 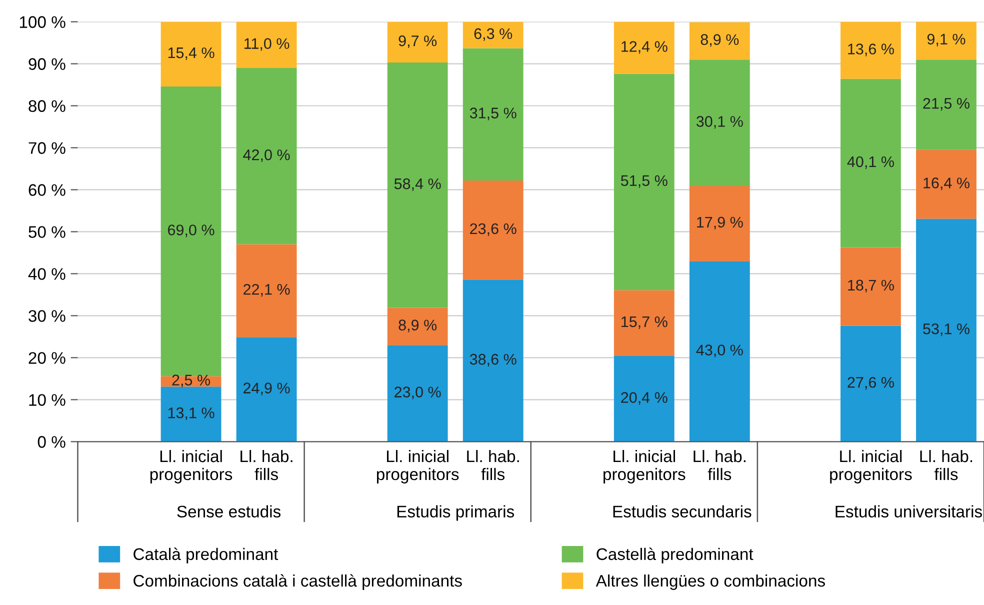 I want to click on data-label: 22,1 %, so click(x=267, y=290).